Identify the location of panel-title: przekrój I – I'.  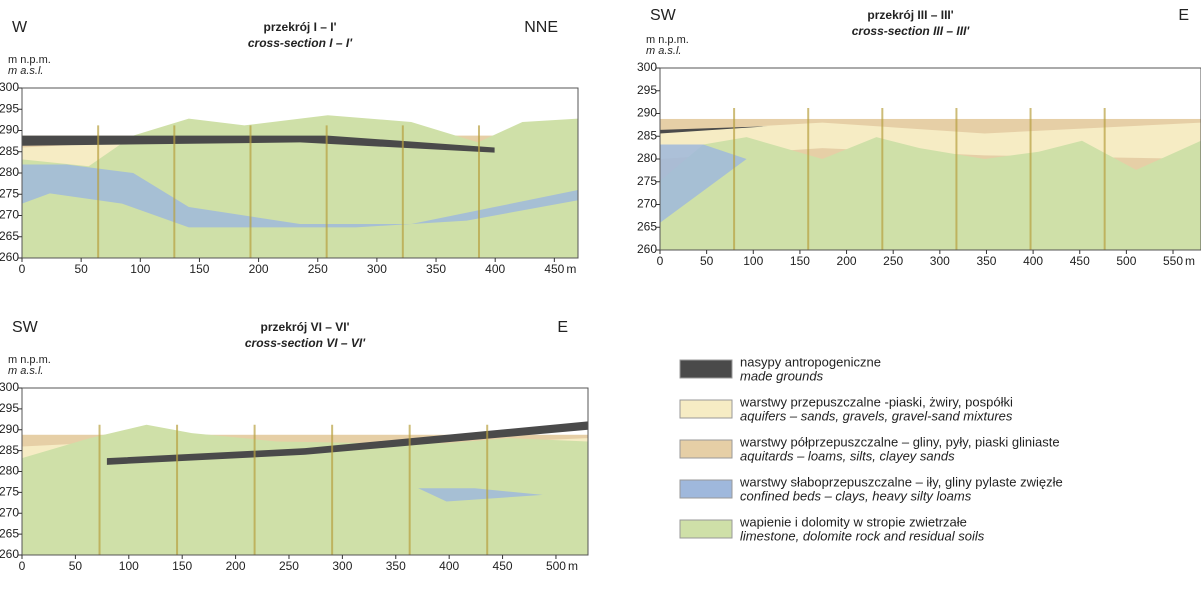
(300, 27).